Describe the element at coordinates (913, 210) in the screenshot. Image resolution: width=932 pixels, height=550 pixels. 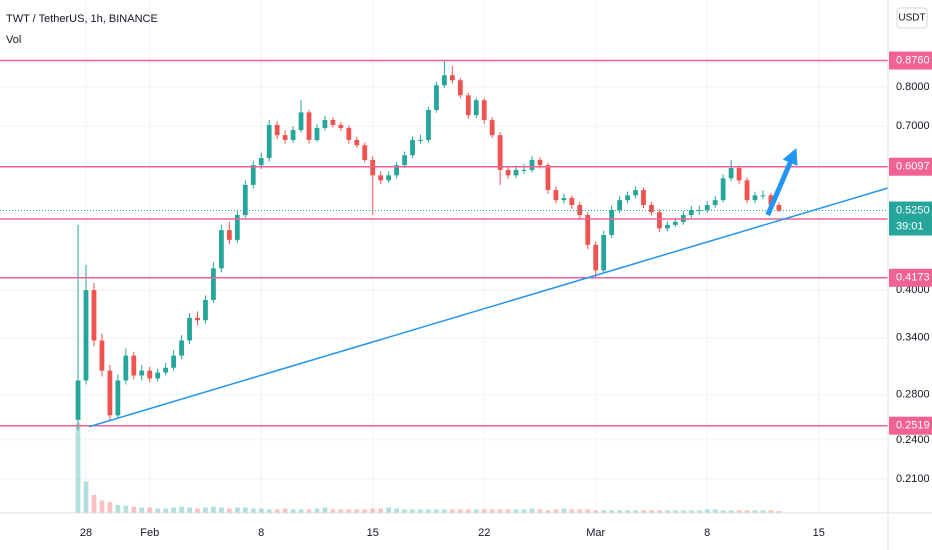
I see `last-price-label: 0.5250` at that location.